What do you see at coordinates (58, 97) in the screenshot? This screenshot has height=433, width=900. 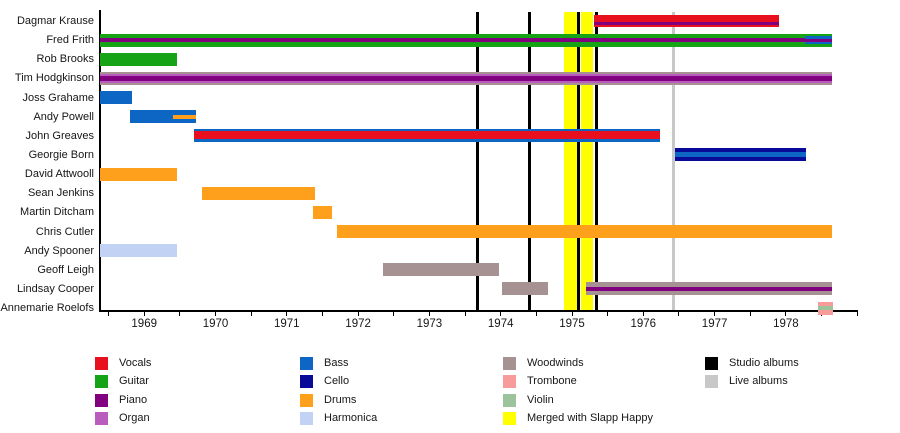 I see `member-name-label: Joss Grahame` at bounding box center [58, 97].